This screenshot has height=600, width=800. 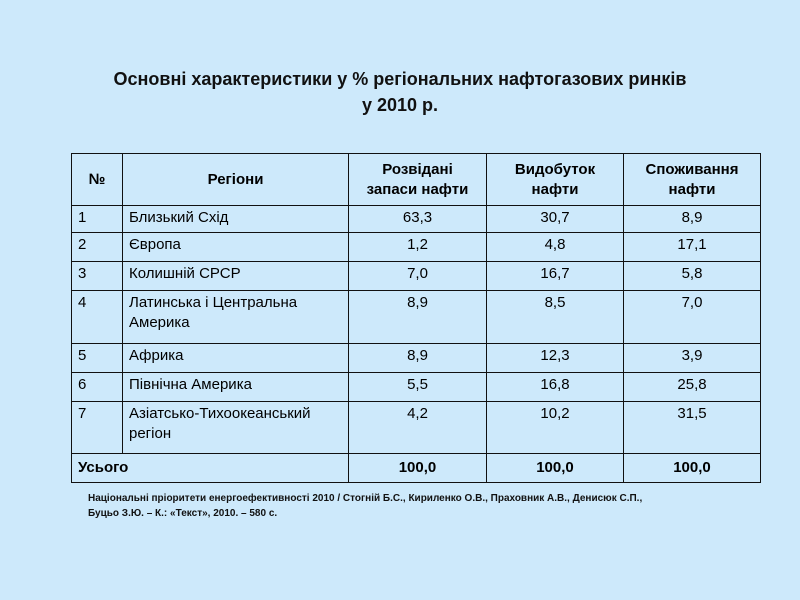 What do you see at coordinates (97, 358) in the screenshot?
I see `row-number: 5` at bounding box center [97, 358].